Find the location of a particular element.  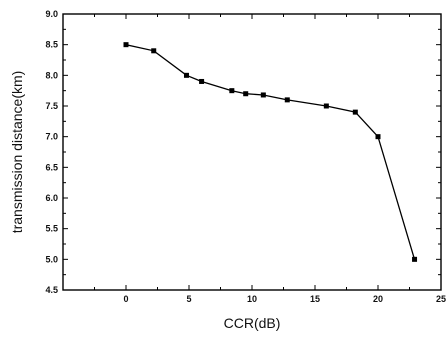

x-tick-label: 0 is located at coordinates (125, 299).